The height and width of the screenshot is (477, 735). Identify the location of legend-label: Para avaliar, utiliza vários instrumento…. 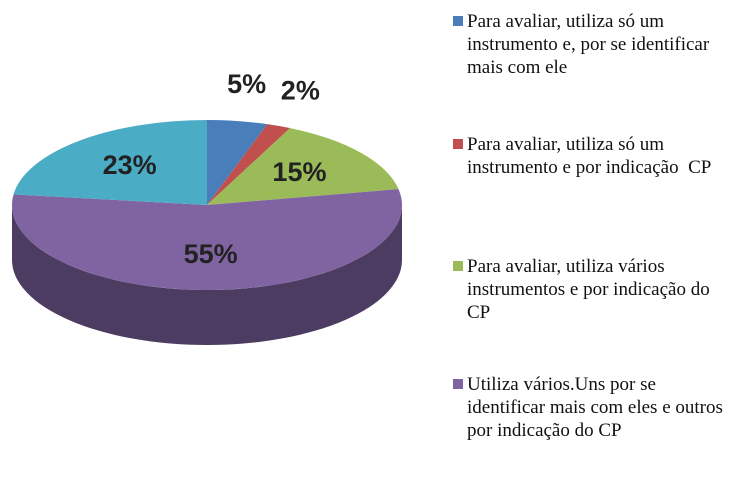
(591, 289).